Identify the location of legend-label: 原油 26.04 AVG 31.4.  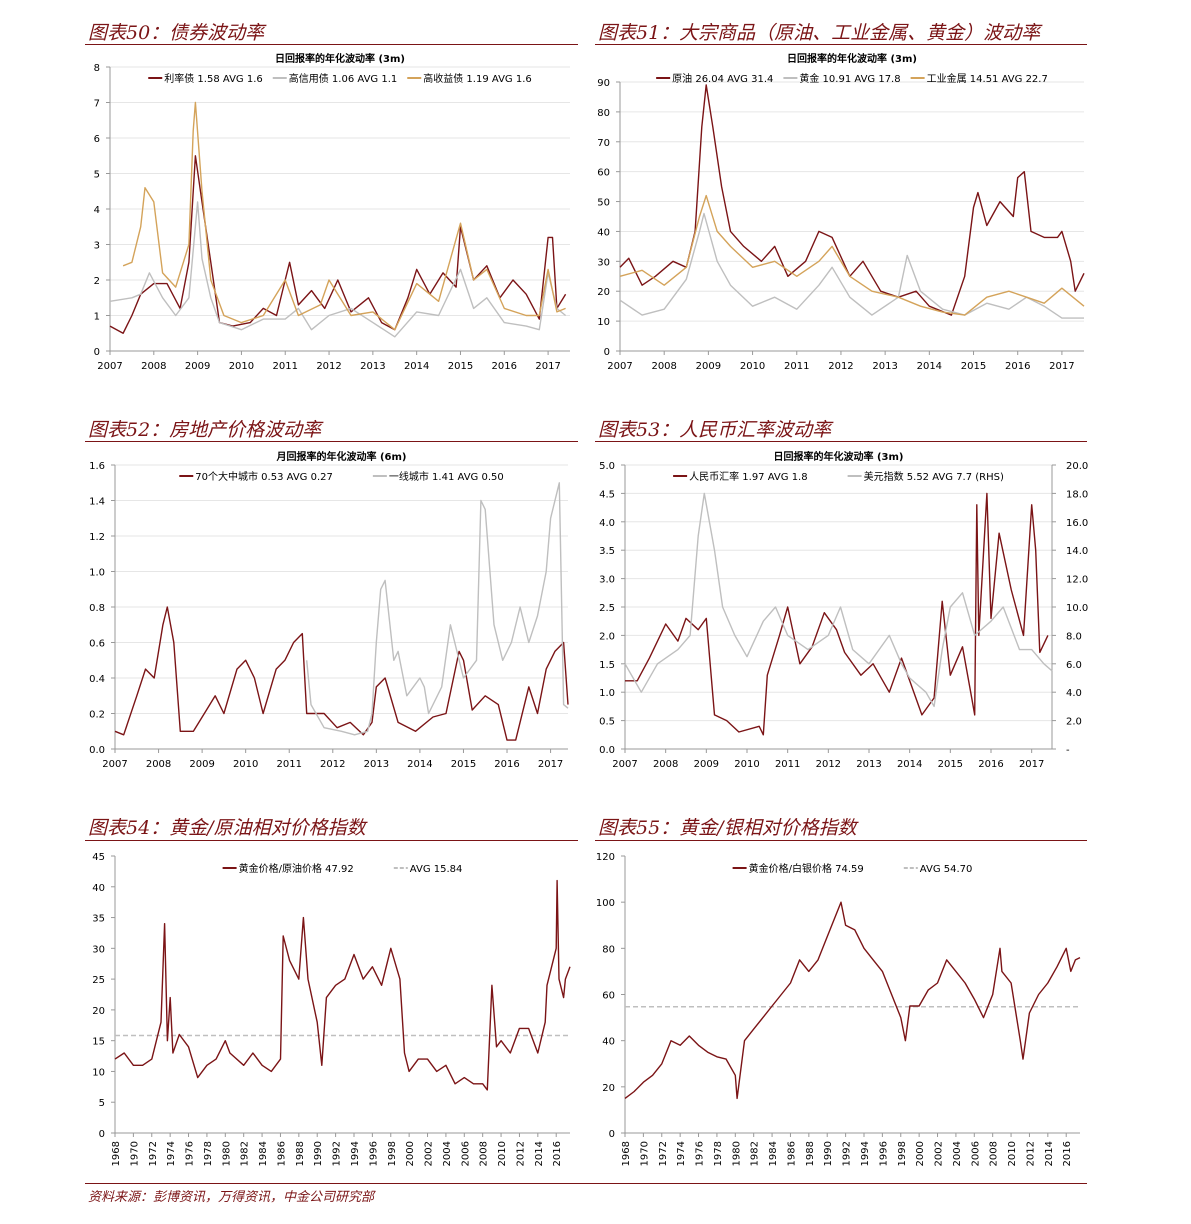
(722, 78).